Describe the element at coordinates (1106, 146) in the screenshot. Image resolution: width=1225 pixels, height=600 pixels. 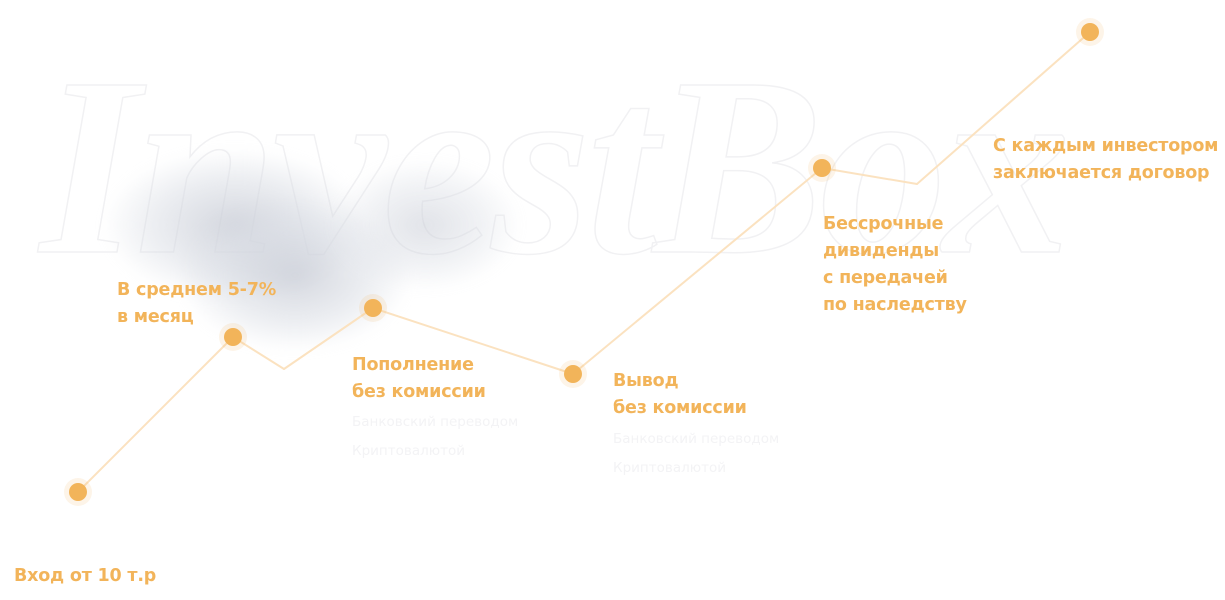
I see `milestone-text: С каждым инвестором` at that location.